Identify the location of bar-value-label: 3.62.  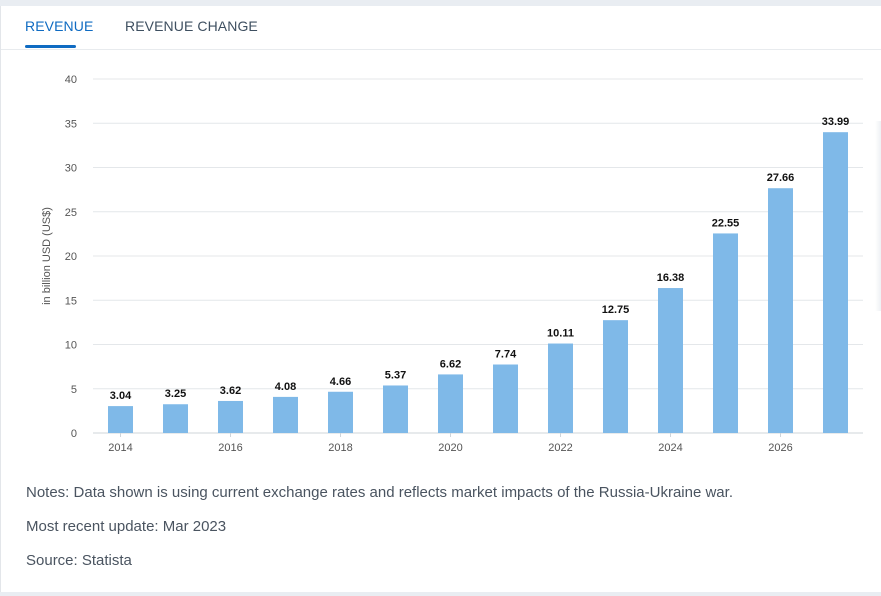
(230, 391).